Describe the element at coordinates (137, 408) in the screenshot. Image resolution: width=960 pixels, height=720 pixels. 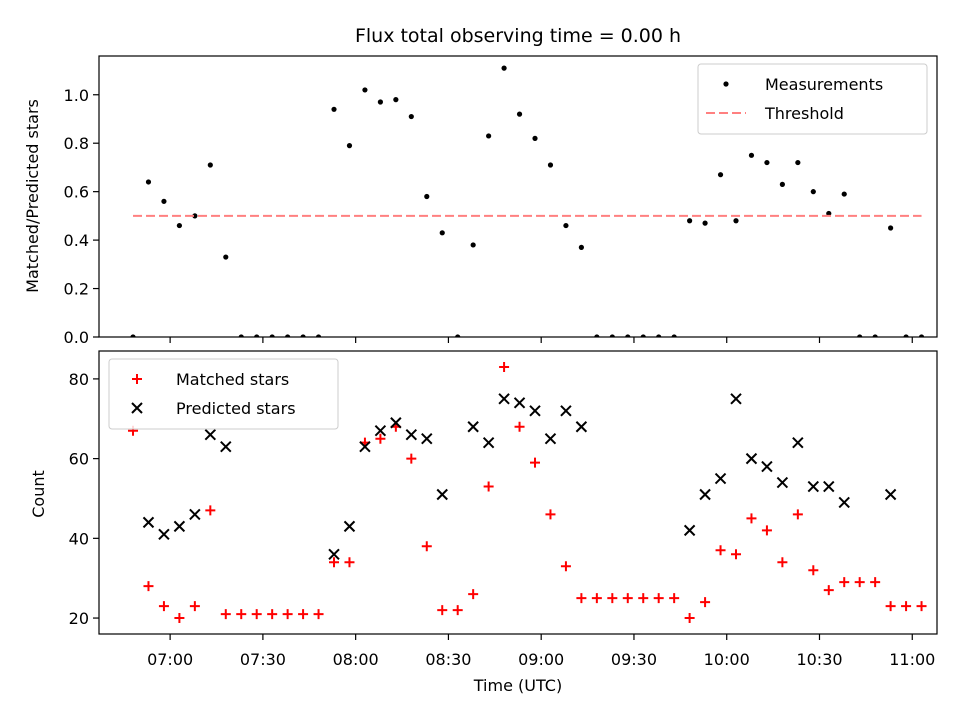
I see `legend-x-marker` at that location.